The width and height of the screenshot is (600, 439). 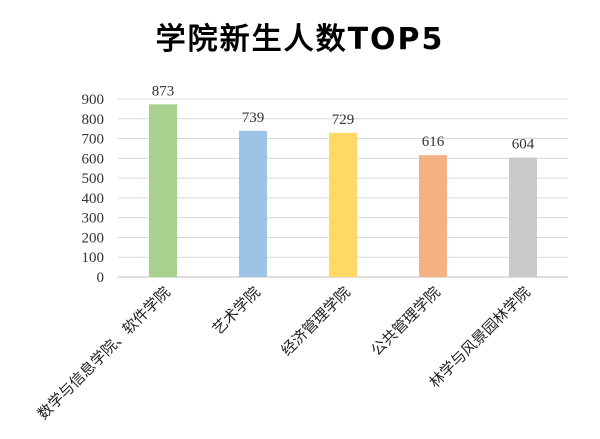 I want to click on y-tick-label: 400, so click(x=93, y=199).